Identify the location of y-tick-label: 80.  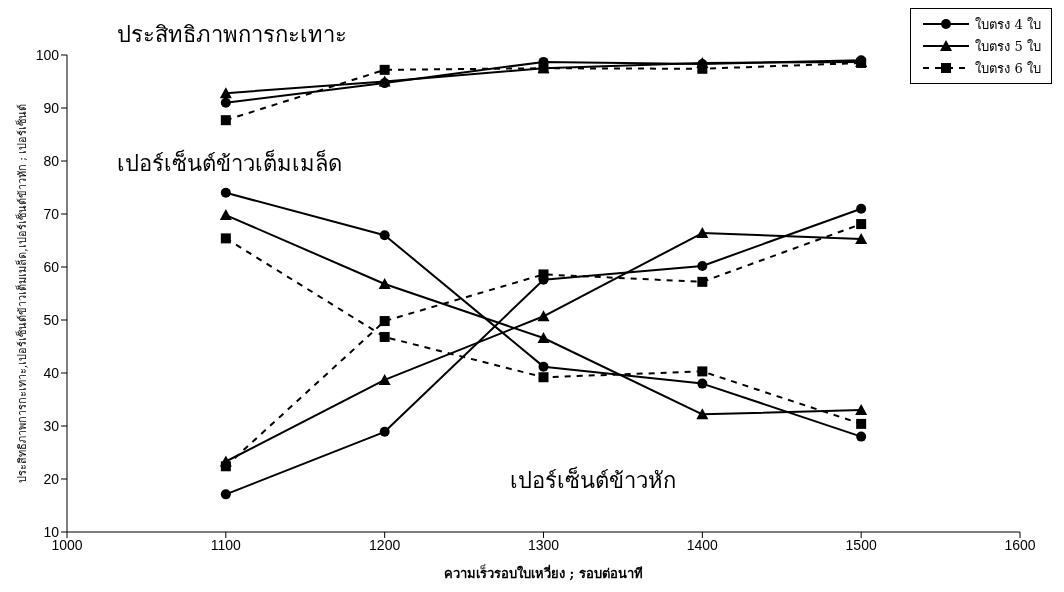
(51, 160).